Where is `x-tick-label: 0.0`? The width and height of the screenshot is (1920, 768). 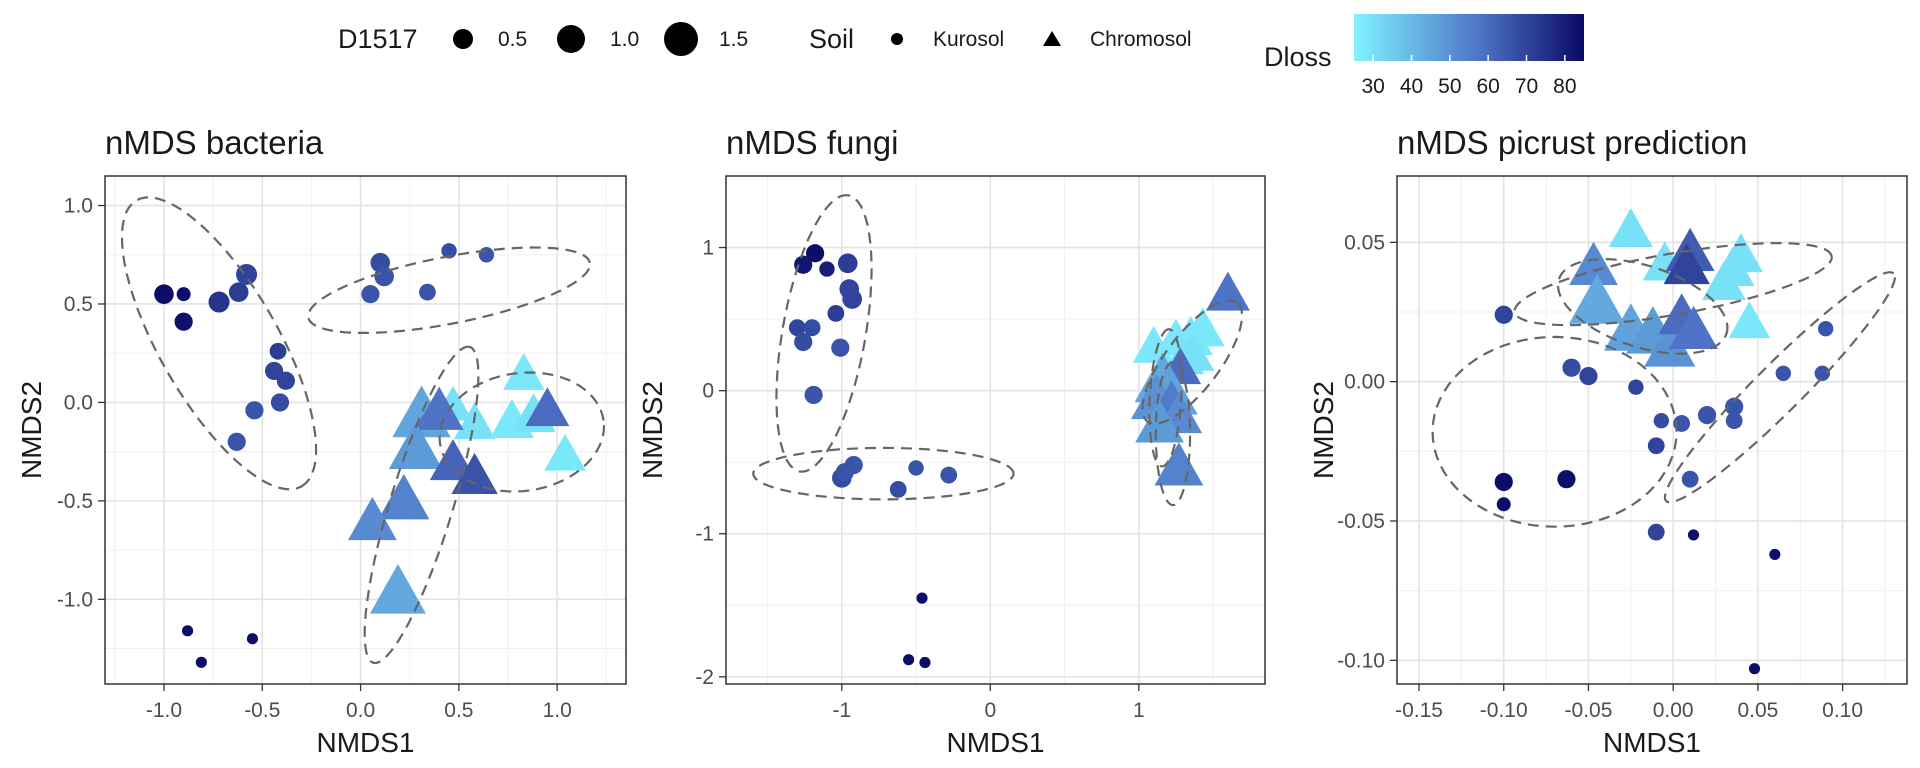 x-tick-label: 0.0 is located at coordinates (360, 710).